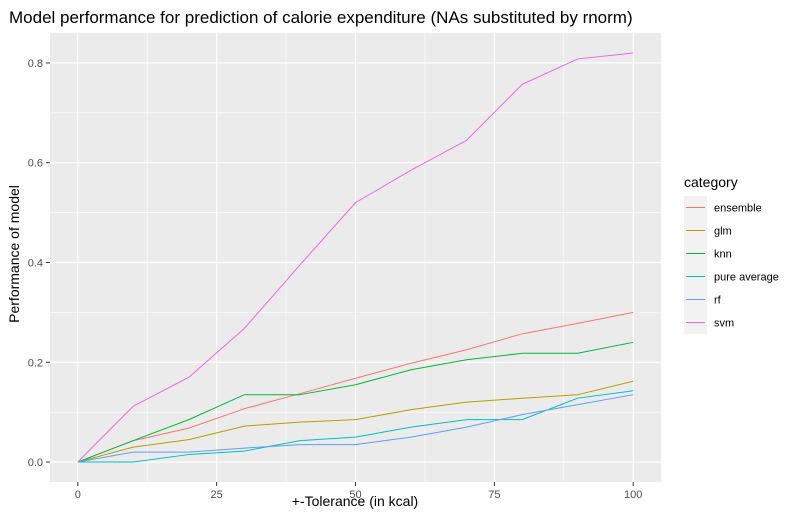  What do you see at coordinates (746, 278) in the screenshot?
I see `legend-label-pure-average: pure average` at bounding box center [746, 278].